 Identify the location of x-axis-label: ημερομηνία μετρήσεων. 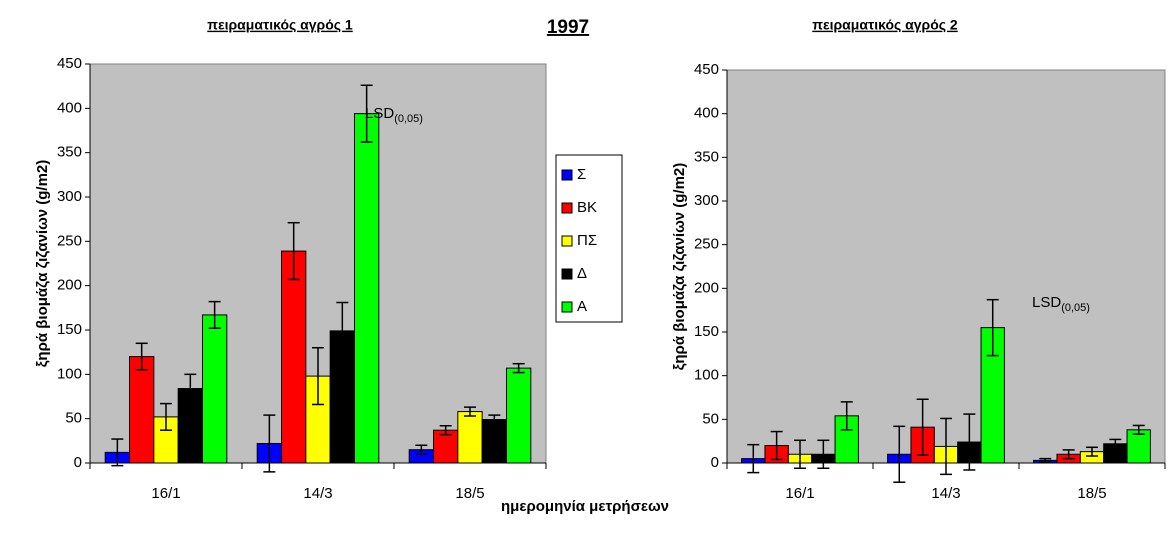
(585, 506).